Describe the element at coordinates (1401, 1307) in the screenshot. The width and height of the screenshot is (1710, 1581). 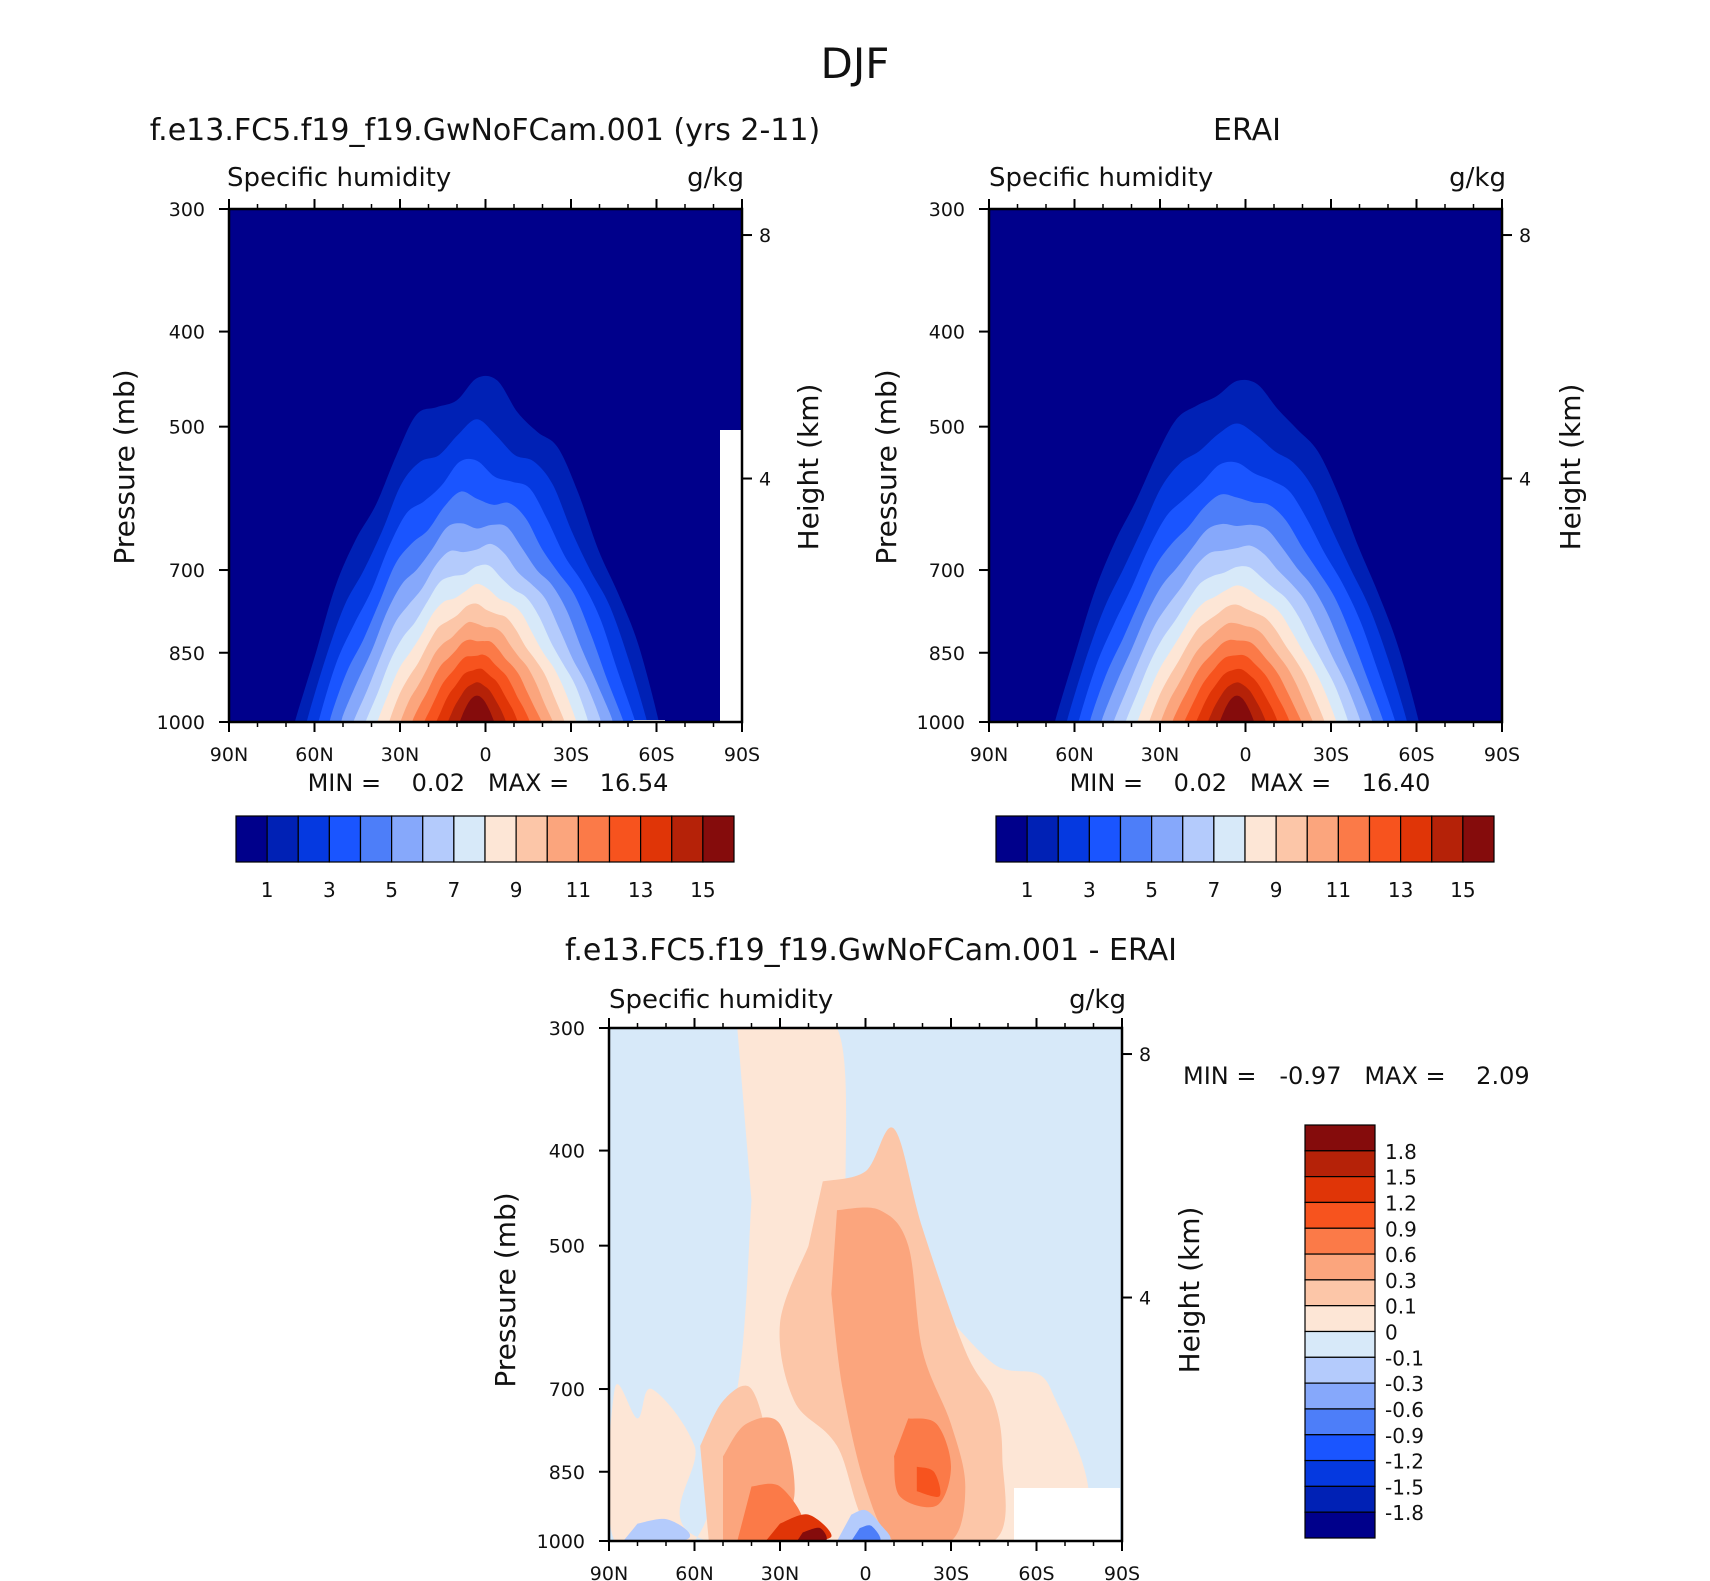
I see `colorbar-label: 0.1` at that location.